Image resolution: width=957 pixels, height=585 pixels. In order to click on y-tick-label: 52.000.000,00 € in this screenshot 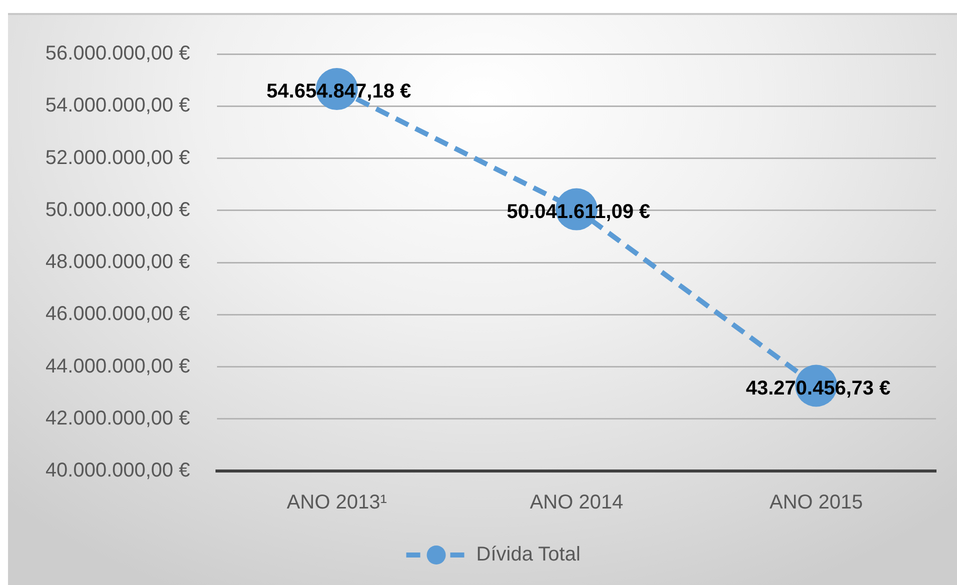, I will do `click(117, 157)`.